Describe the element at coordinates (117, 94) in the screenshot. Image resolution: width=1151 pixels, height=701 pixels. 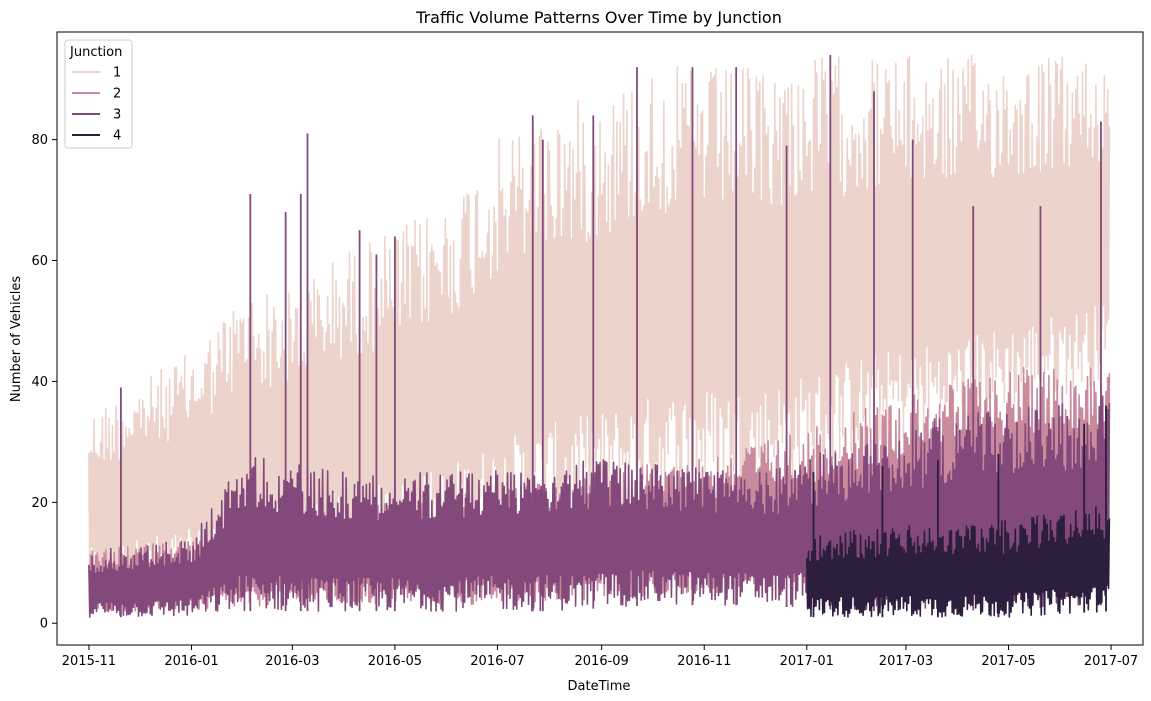
I see `legend-label-junction-2: 2` at that location.